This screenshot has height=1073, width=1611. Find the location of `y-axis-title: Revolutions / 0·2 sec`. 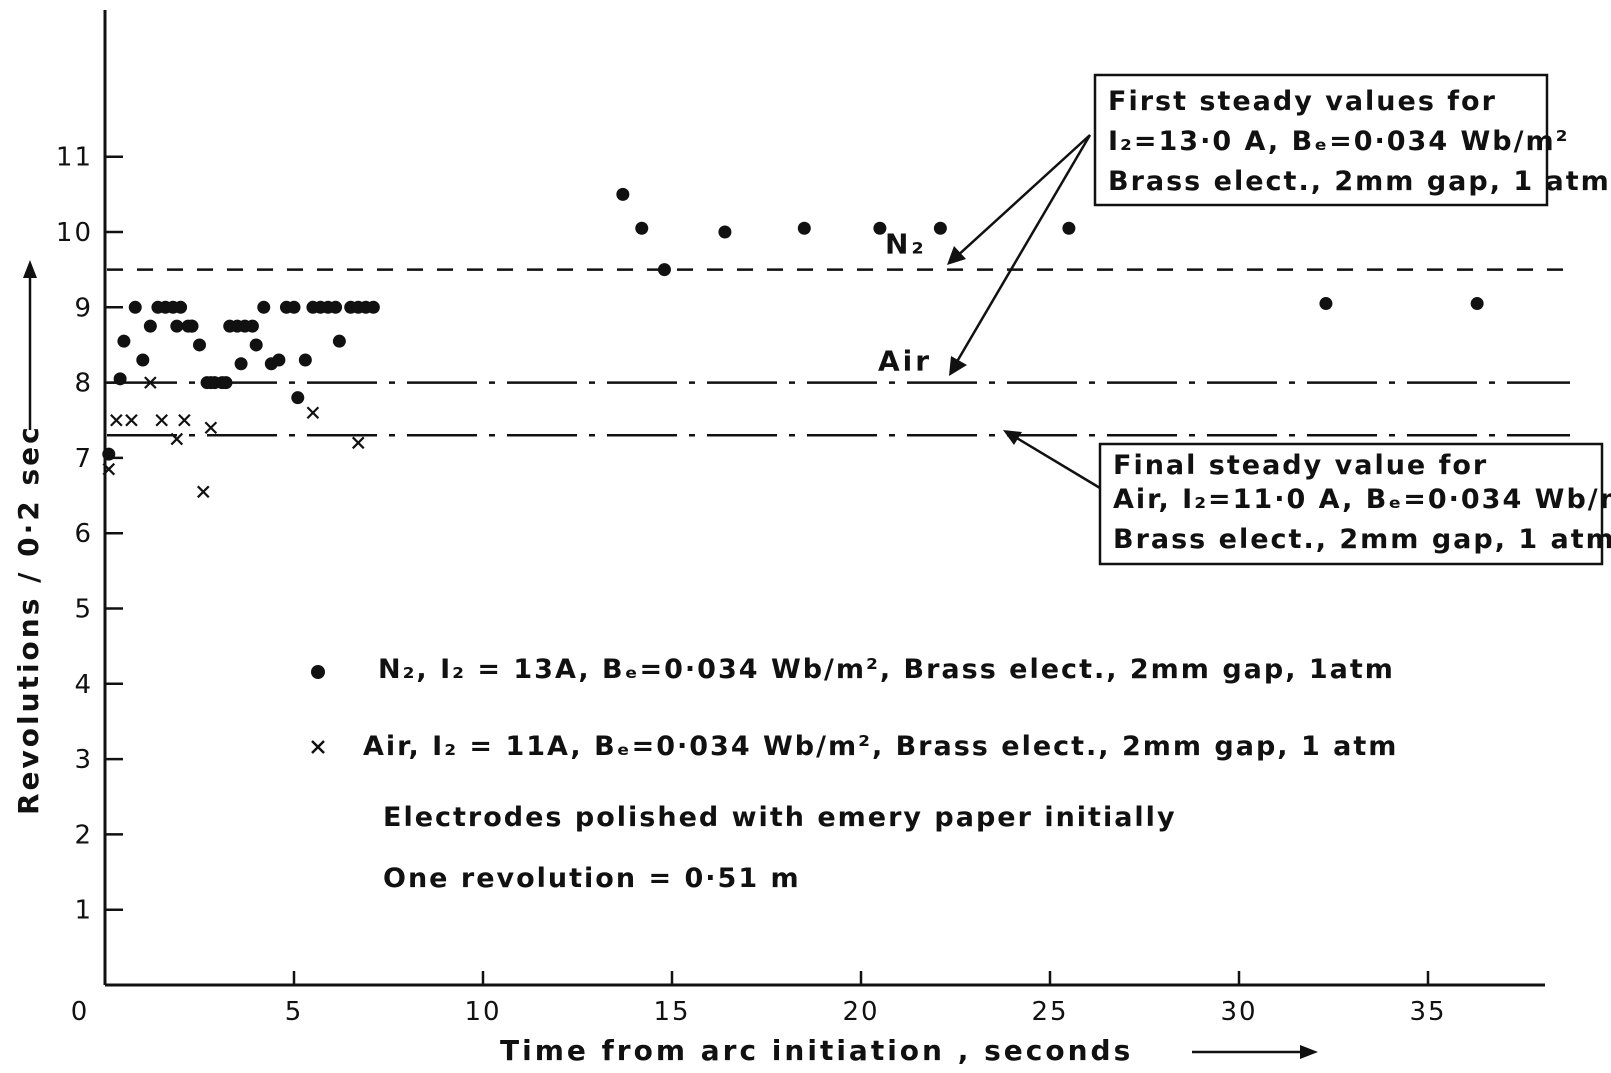

y-axis-title: Revolutions / 0·2 sec is located at coordinates (28, 619).